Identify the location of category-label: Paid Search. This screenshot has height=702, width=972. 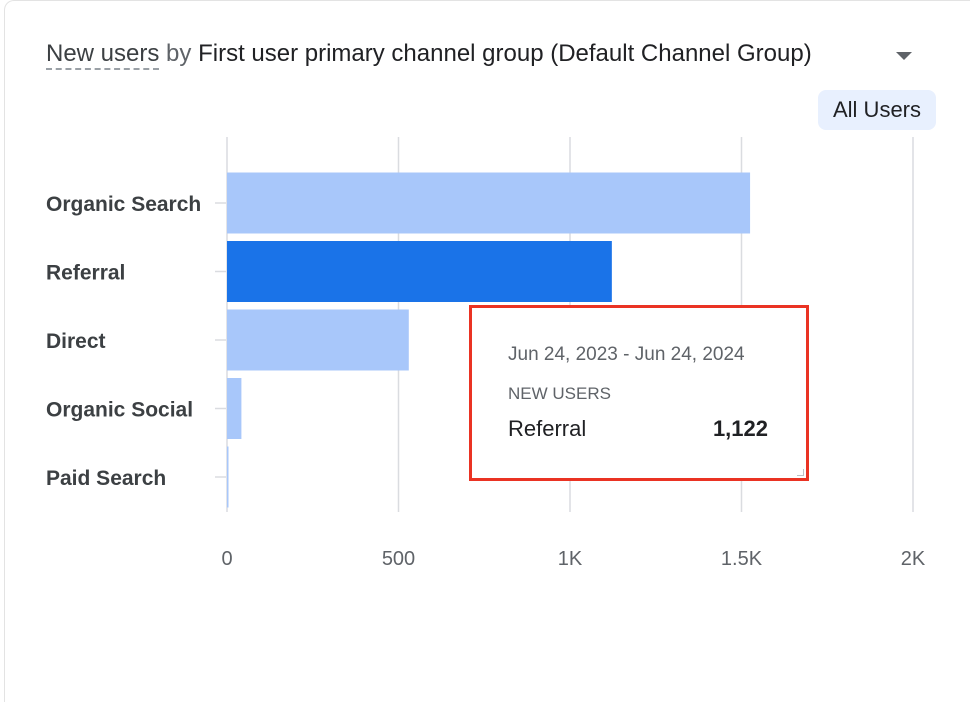
(106, 478).